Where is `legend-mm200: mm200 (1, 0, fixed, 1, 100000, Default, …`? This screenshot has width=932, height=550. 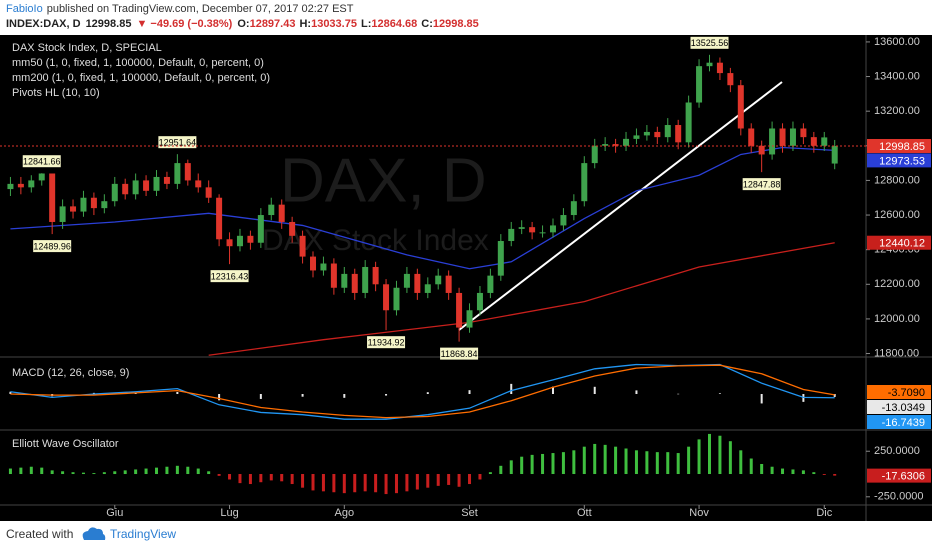 legend-mm200: mm200 (1, 0, fixed, 1, 100000, Default, … is located at coordinates (141, 78).